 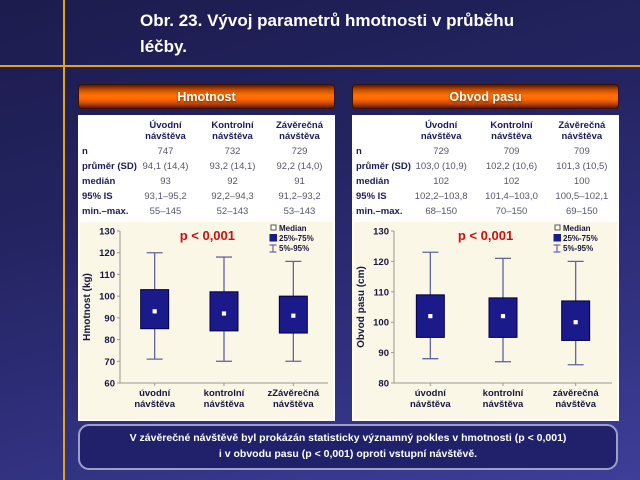 What do you see at coordinates (165, 151) in the screenshot?
I see `table-cell: 747` at bounding box center [165, 151].